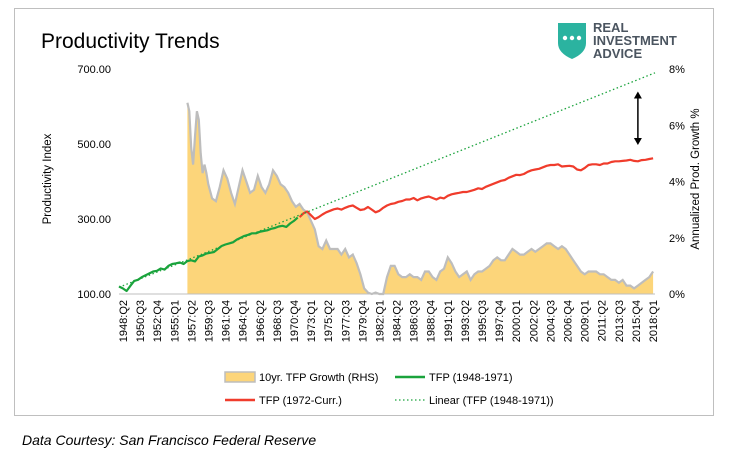  Describe the element at coordinates (295, 321) in the screenshot. I see `x-tick-label: 1970:Q4` at that location.